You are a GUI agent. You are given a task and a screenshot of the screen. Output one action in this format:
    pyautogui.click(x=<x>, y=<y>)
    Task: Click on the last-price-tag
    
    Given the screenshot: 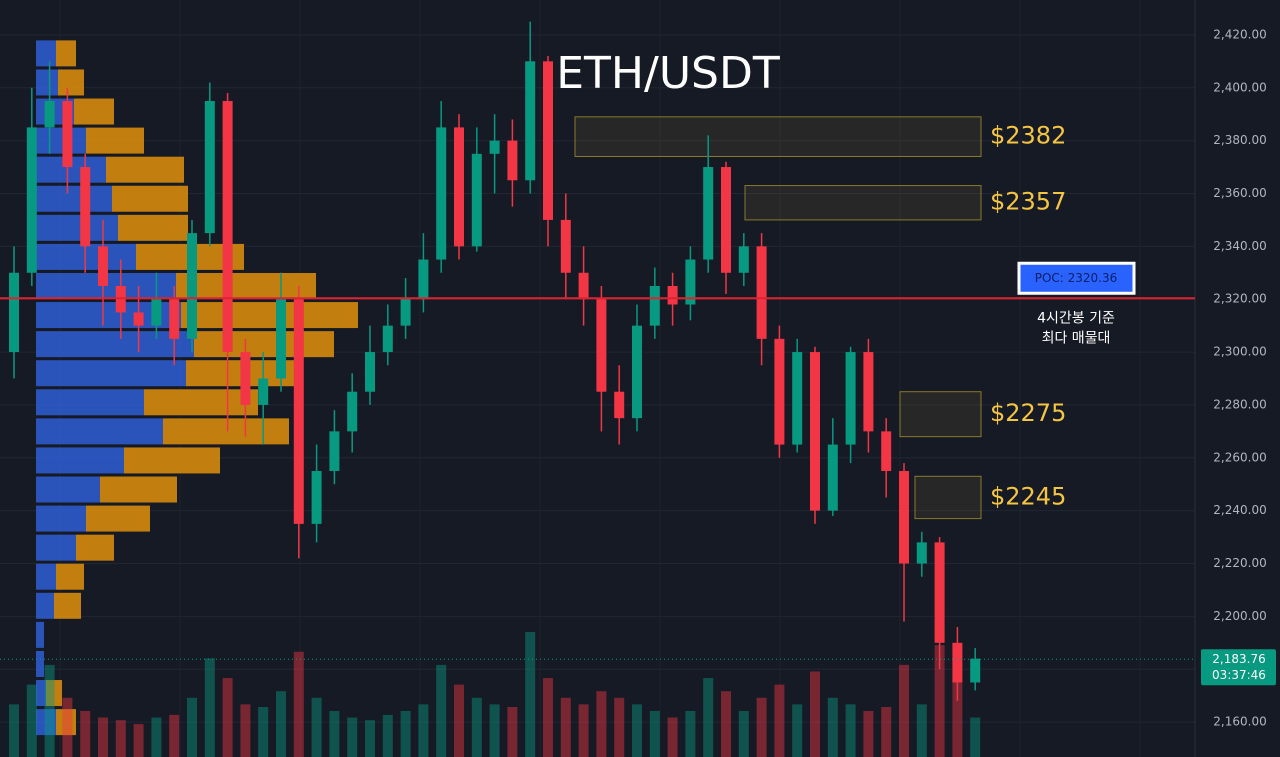 What is the action you would take?
    pyautogui.click(x=1238, y=667)
    